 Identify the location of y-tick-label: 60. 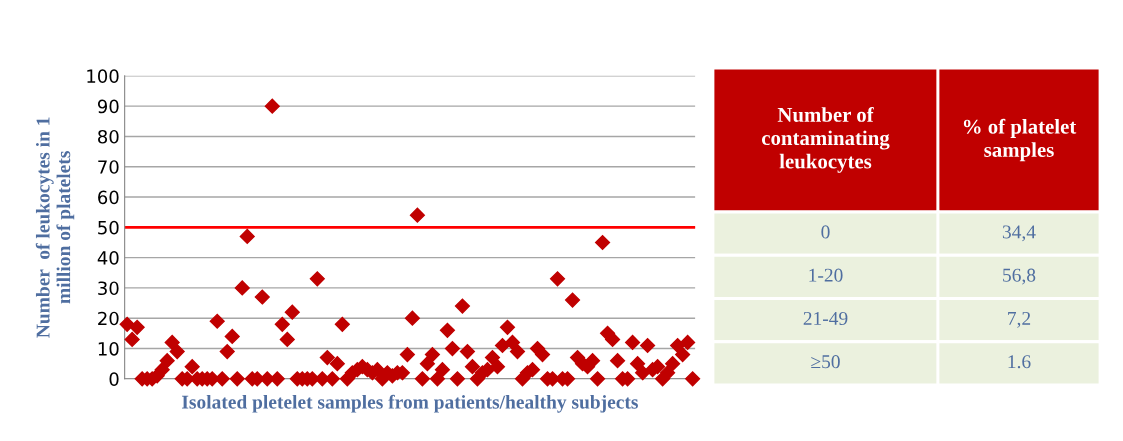
(108, 197).